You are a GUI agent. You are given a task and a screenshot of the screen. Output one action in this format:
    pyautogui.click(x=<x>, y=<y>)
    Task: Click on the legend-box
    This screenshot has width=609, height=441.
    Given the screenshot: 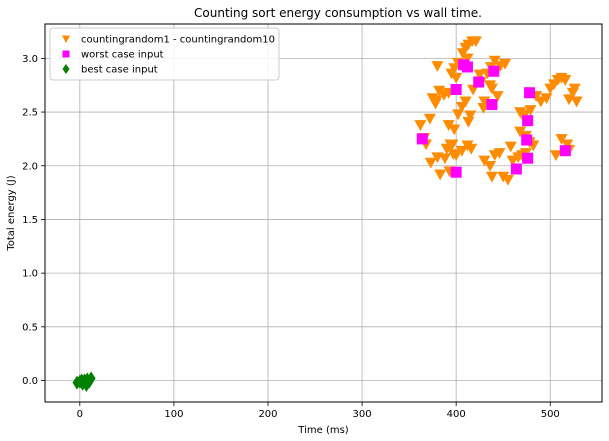 What is the action you would take?
    pyautogui.click(x=164, y=54)
    